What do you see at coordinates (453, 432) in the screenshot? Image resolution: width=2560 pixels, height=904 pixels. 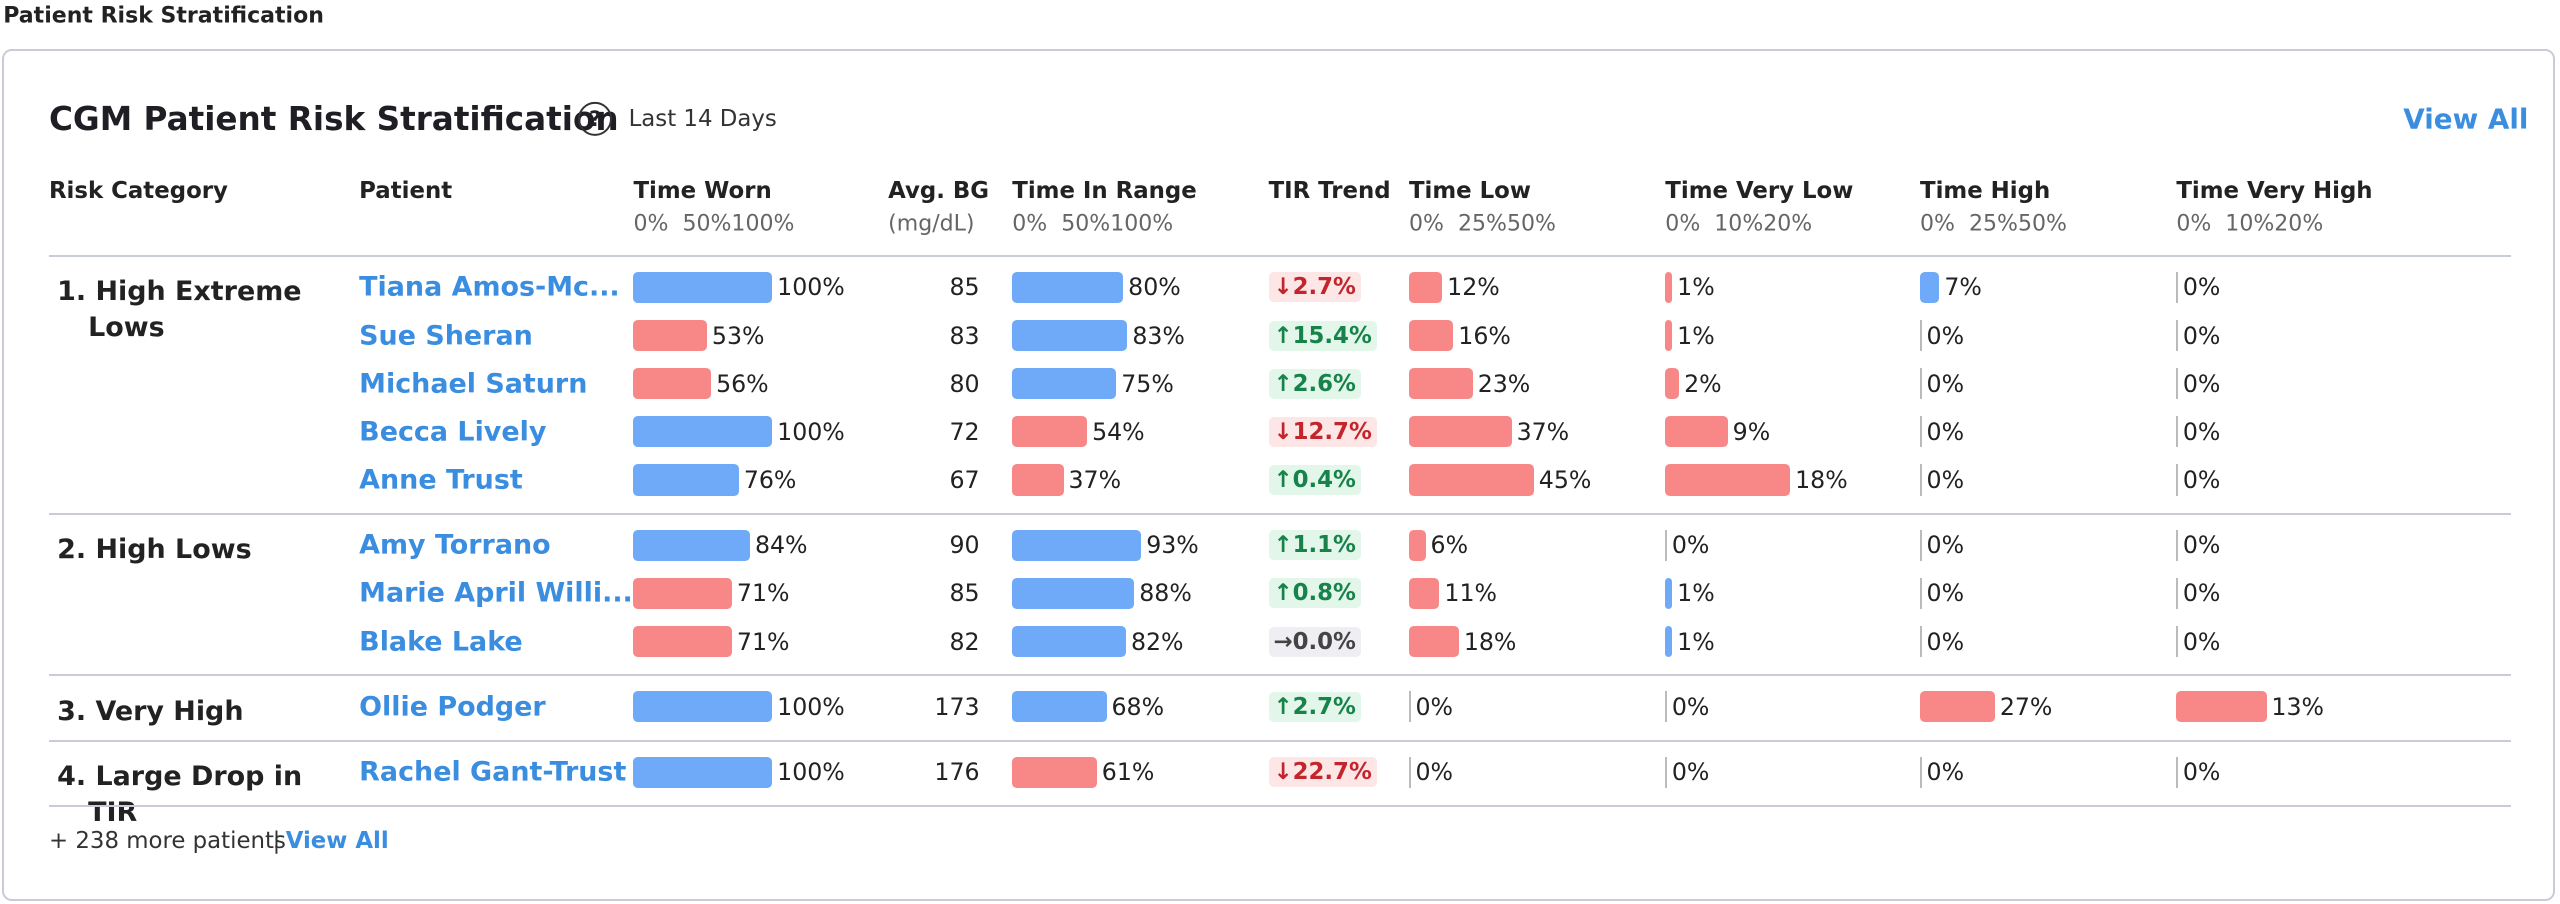 I see `patient-name: Becca Lively` at bounding box center [453, 432].